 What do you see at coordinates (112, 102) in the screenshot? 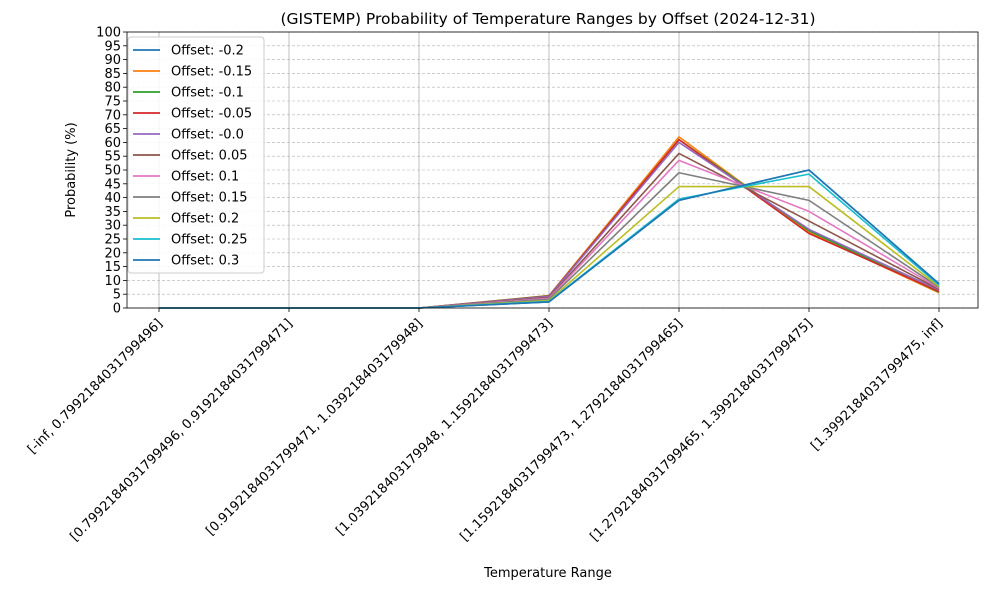
I see `y-tick-label: 75` at bounding box center [112, 102].